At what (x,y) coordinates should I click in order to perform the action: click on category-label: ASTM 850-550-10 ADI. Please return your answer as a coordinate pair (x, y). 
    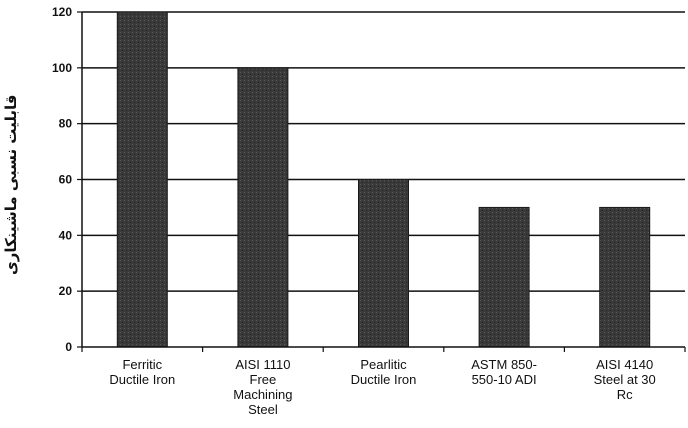
    Looking at the image, I should click on (504, 372).